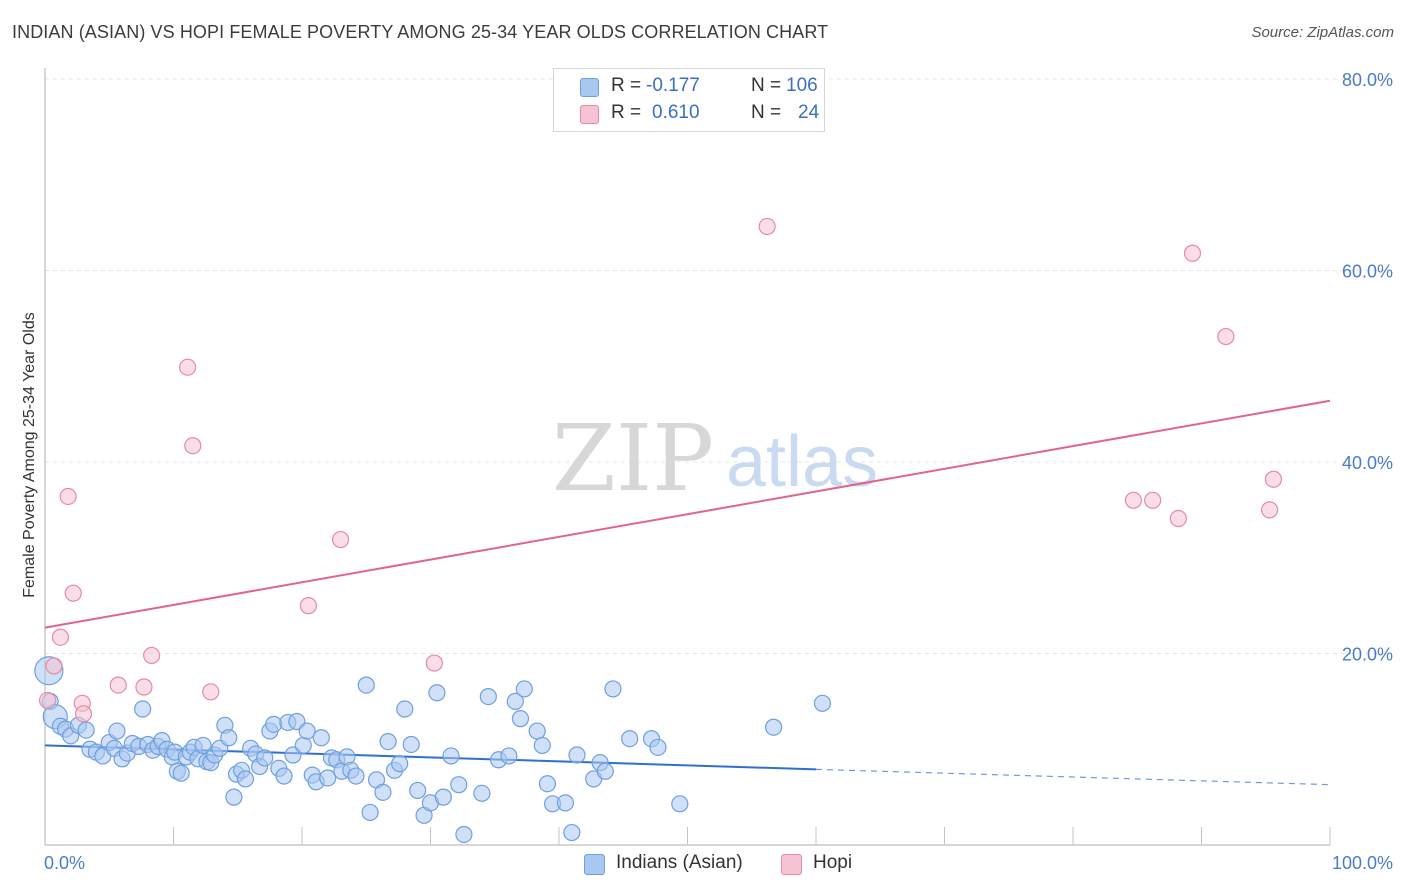 The width and height of the screenshot is (1406, 892). Describe the element at coordinates (1367, 272) in the screenshot. I see `y-tick-label: 60.0%` at that location.